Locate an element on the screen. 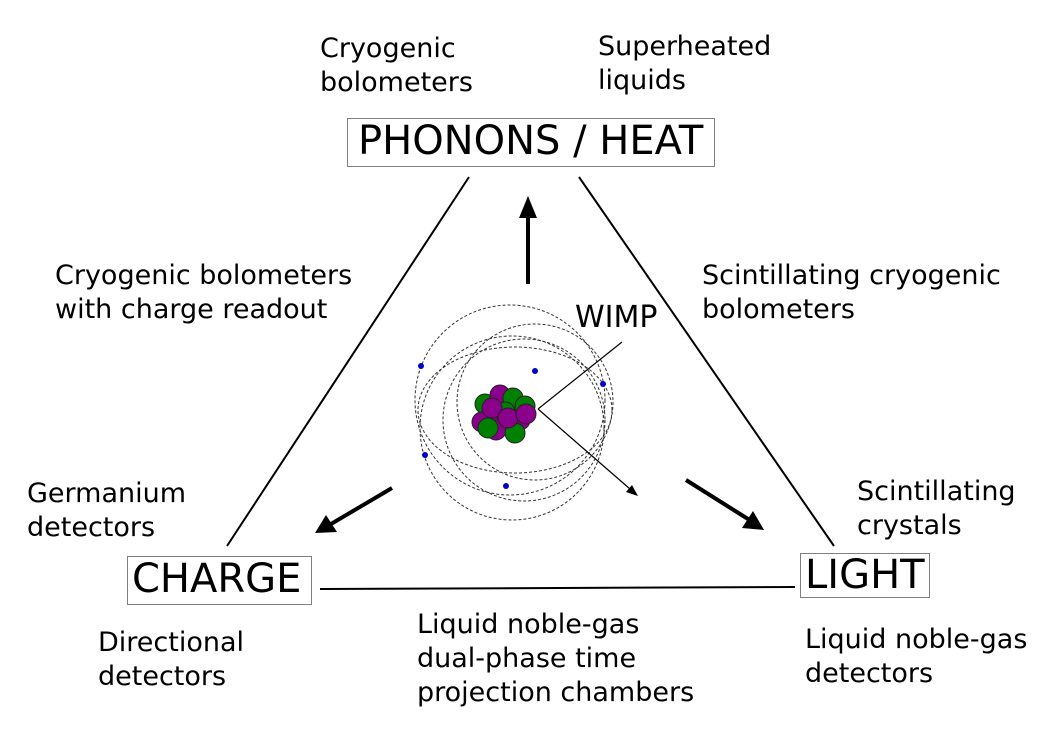  label-cryogenic-bolometers: Cryogenic bolometers is located at coordinates (396, 65).